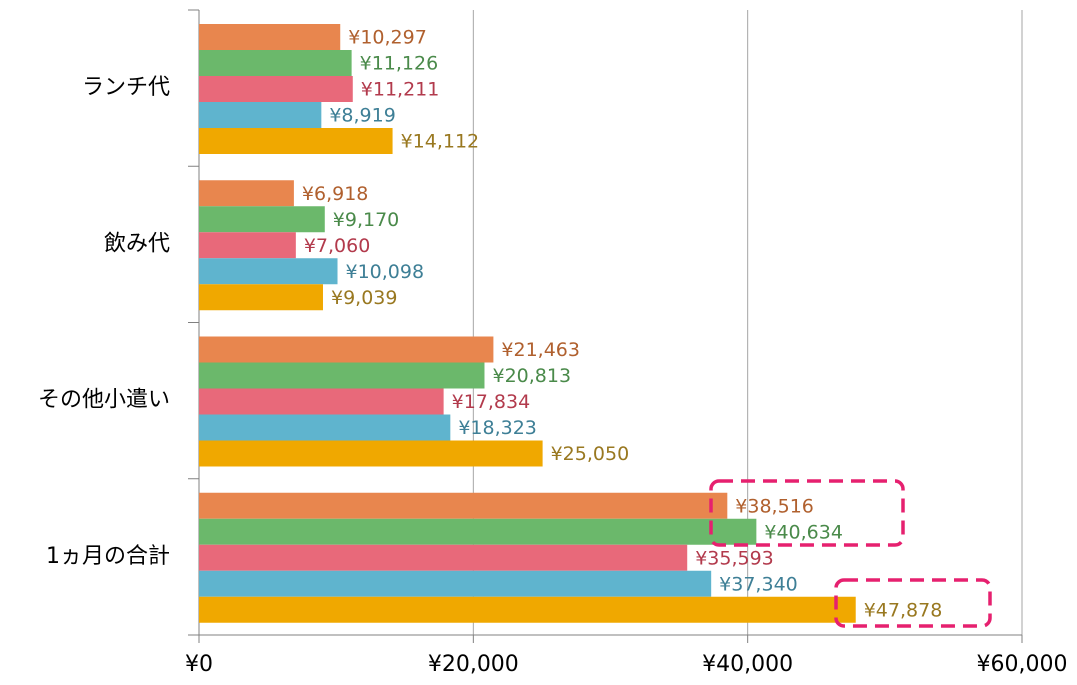 This screenshot has height=685, width=1077. Describe the element at coordinates (364, 298) in the screenshot. I see `data-label: ¥9,039` at that location.